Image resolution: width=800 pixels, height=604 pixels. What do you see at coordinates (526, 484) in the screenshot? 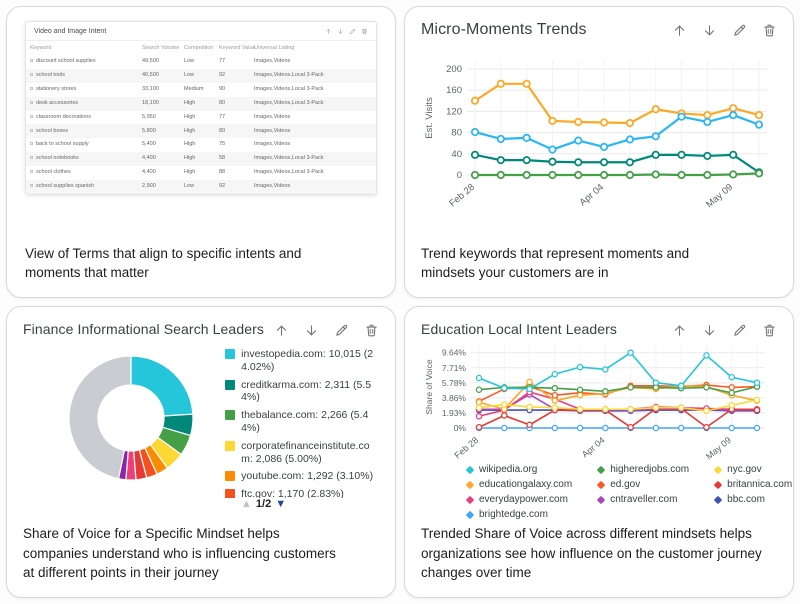
I see `legend-label: educationgalaxy.com` at bounding box center [526, 484].